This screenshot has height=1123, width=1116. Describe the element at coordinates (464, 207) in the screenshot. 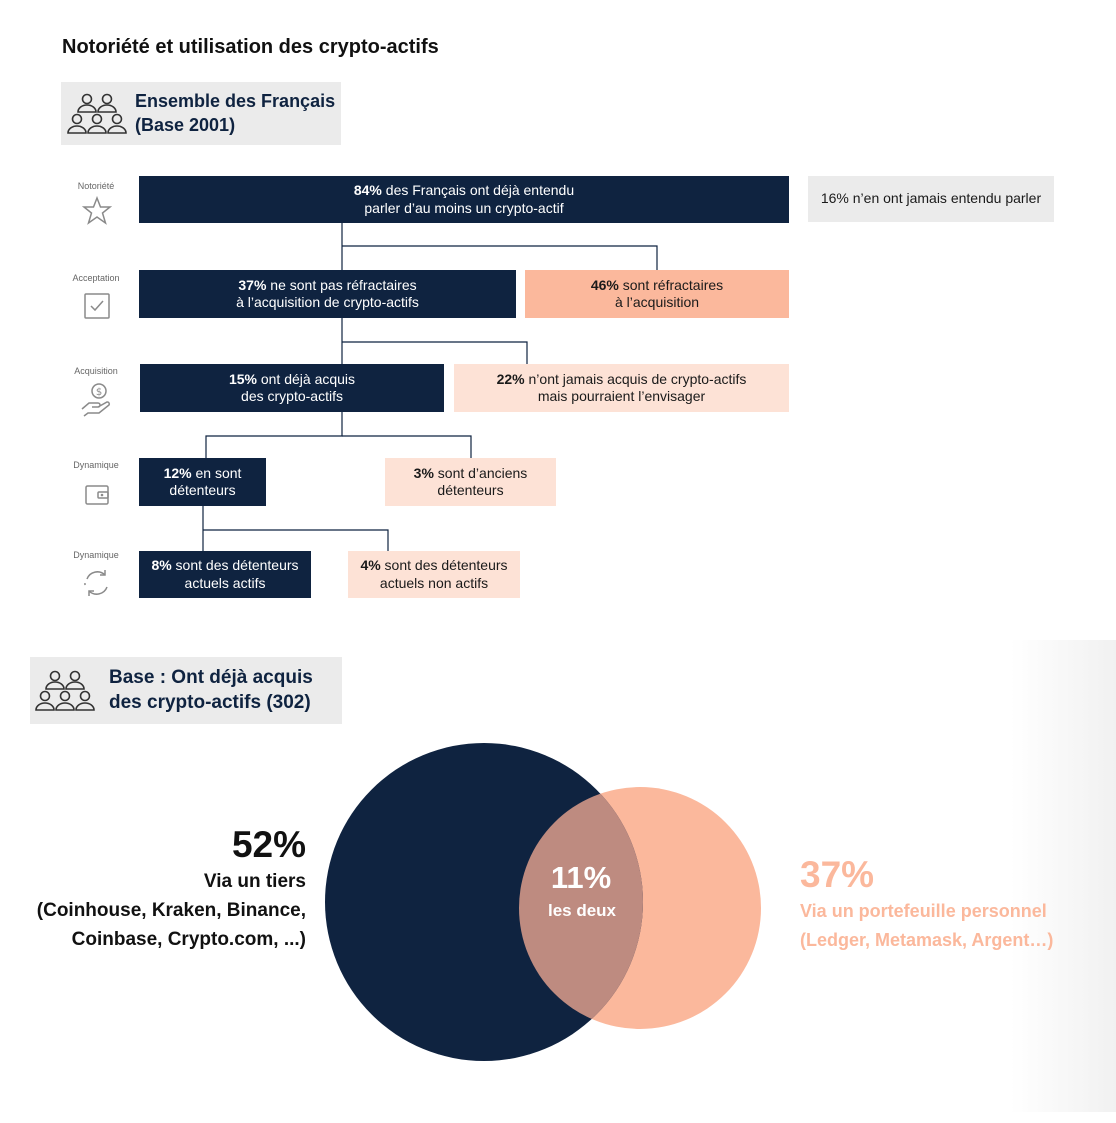

I see `box-heard-line2: parler d’au moins un crypto-actif` at that location.